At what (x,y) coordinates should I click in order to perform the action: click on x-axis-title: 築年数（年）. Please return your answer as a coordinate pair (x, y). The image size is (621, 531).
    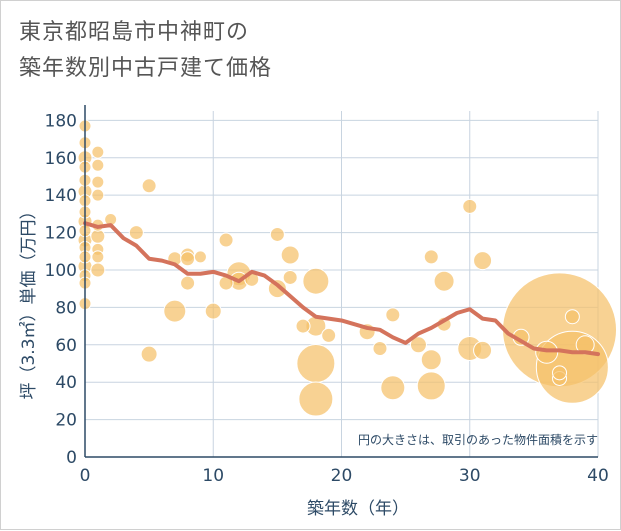
    Looking at the image, I should click on (358, 509).